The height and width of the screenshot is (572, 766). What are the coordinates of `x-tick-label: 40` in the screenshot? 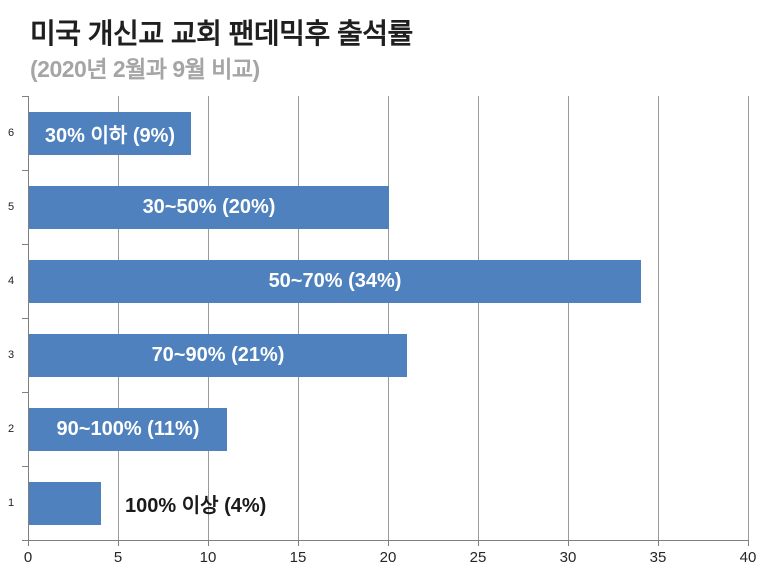 It's located at (748, 557).